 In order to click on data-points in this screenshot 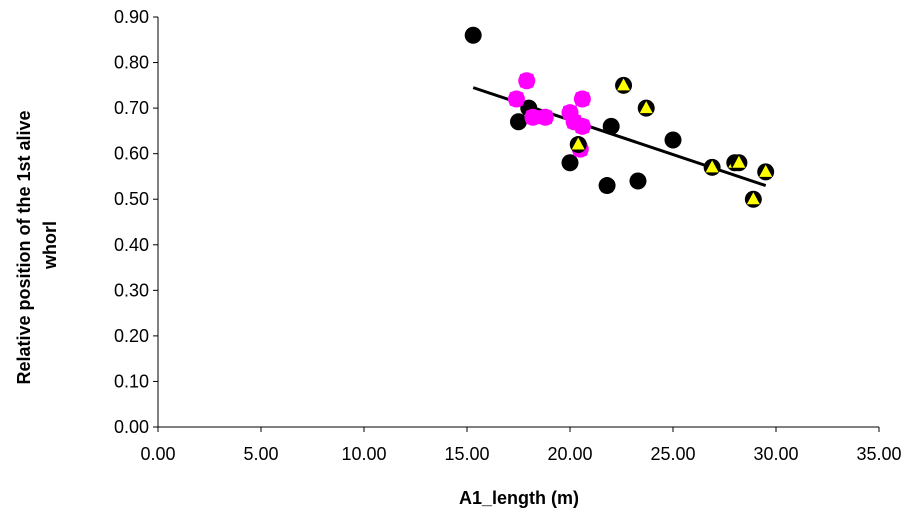, I will do `click(619, 117)`.